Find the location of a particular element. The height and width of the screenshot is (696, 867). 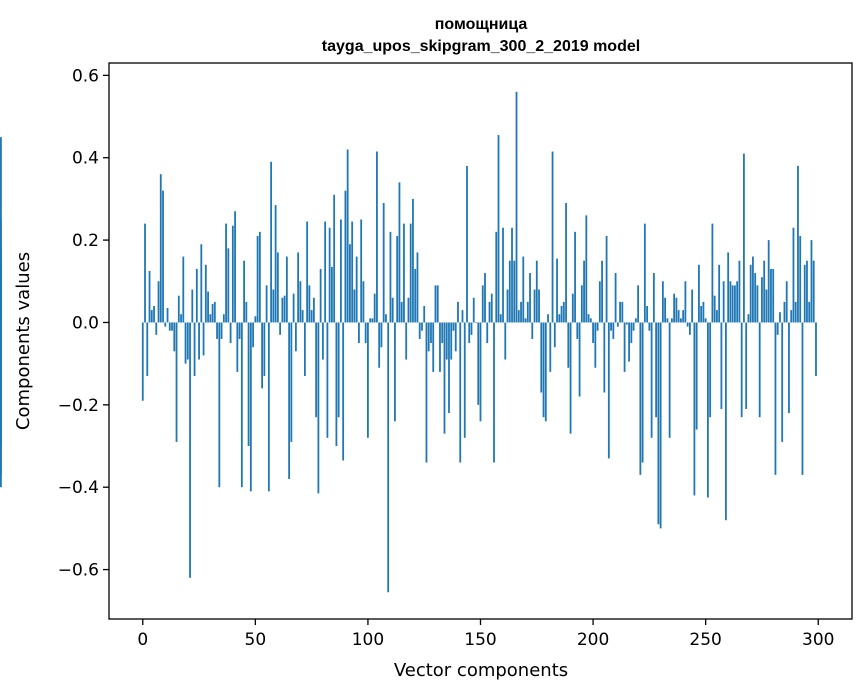

y-axis-label: Components values is located at coordinates (23, 341).